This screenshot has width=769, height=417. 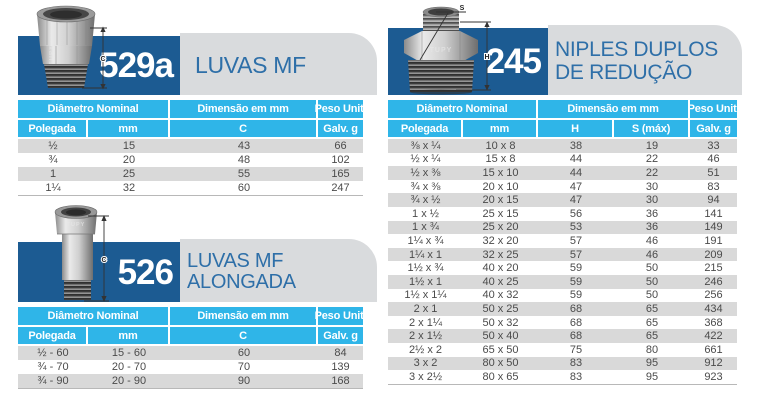 I want to click on table-cell: 55, so click(x=244, y=174).